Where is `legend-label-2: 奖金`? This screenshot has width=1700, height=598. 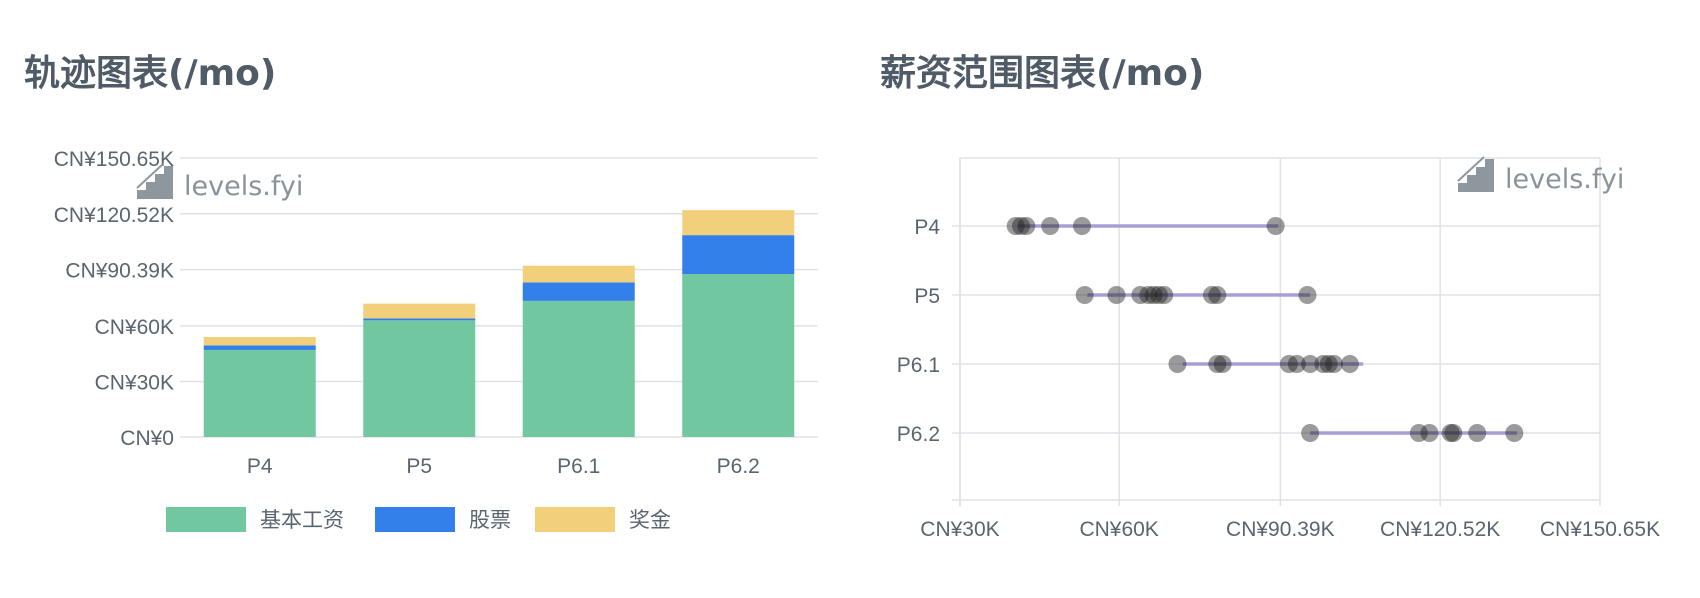 legend-label-2: 奖金 is located at coordinates (650, 520).